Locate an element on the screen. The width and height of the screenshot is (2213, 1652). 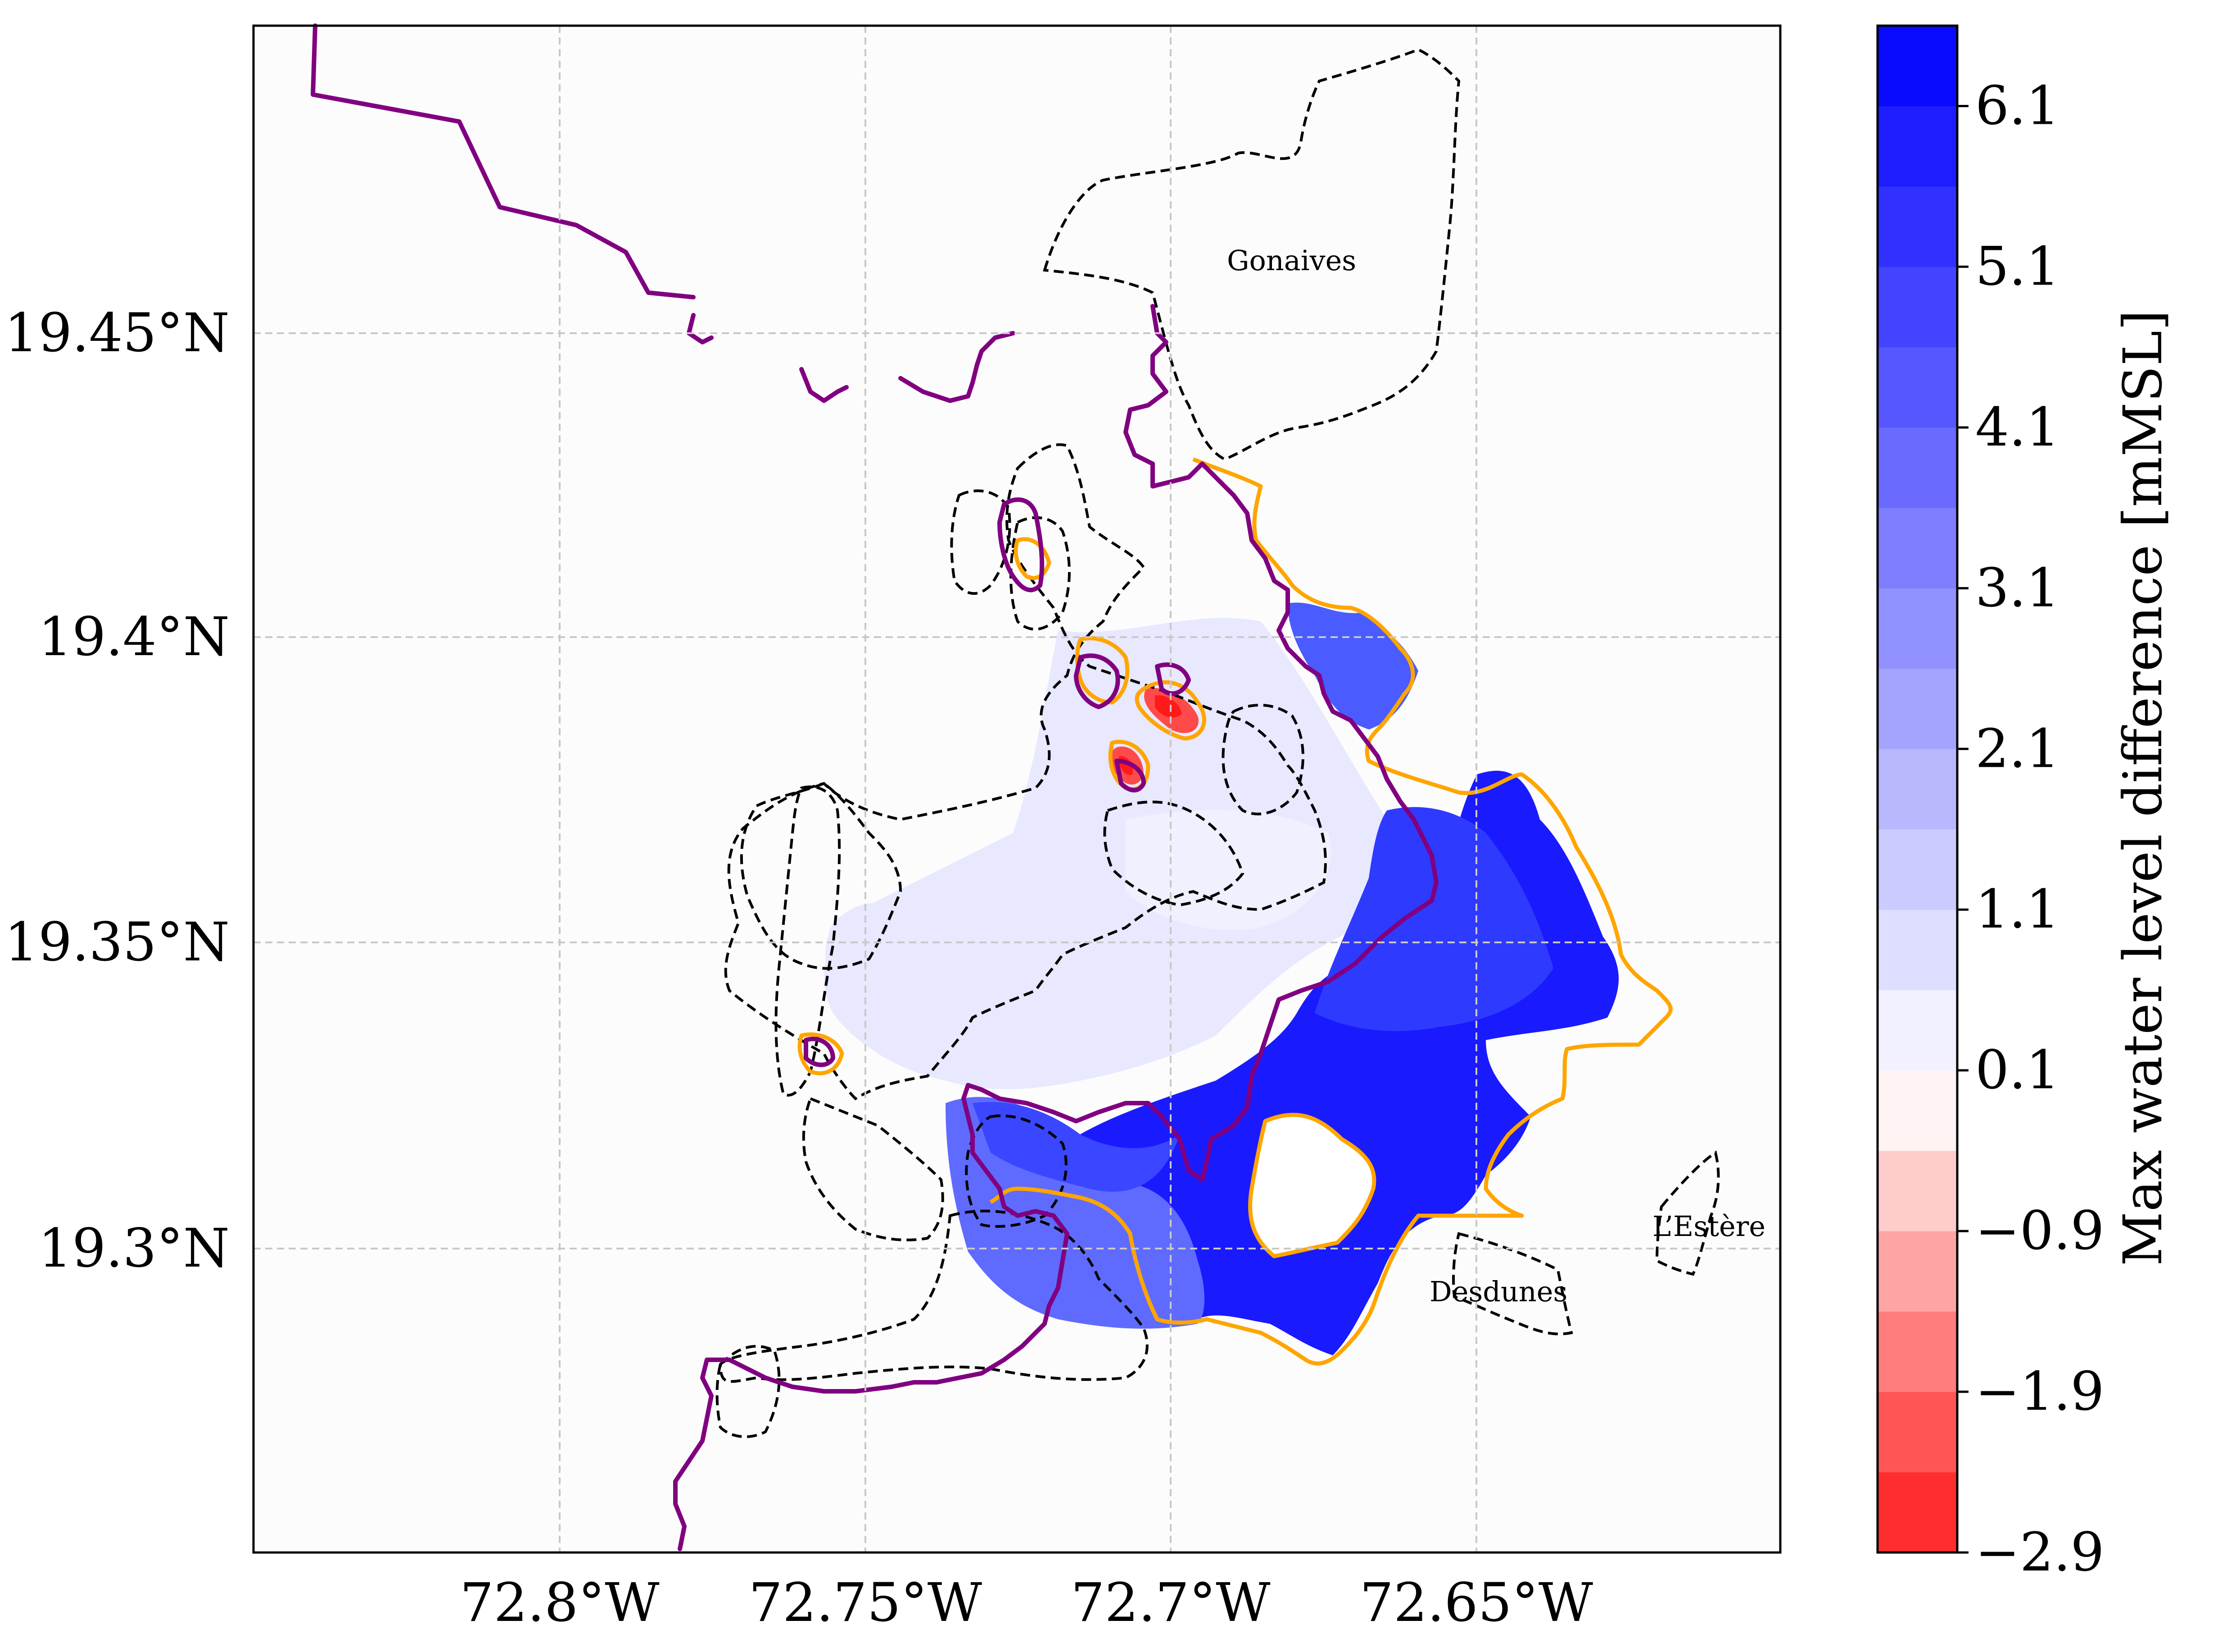
colorbar-frame is located at coordinates (1917, 789).